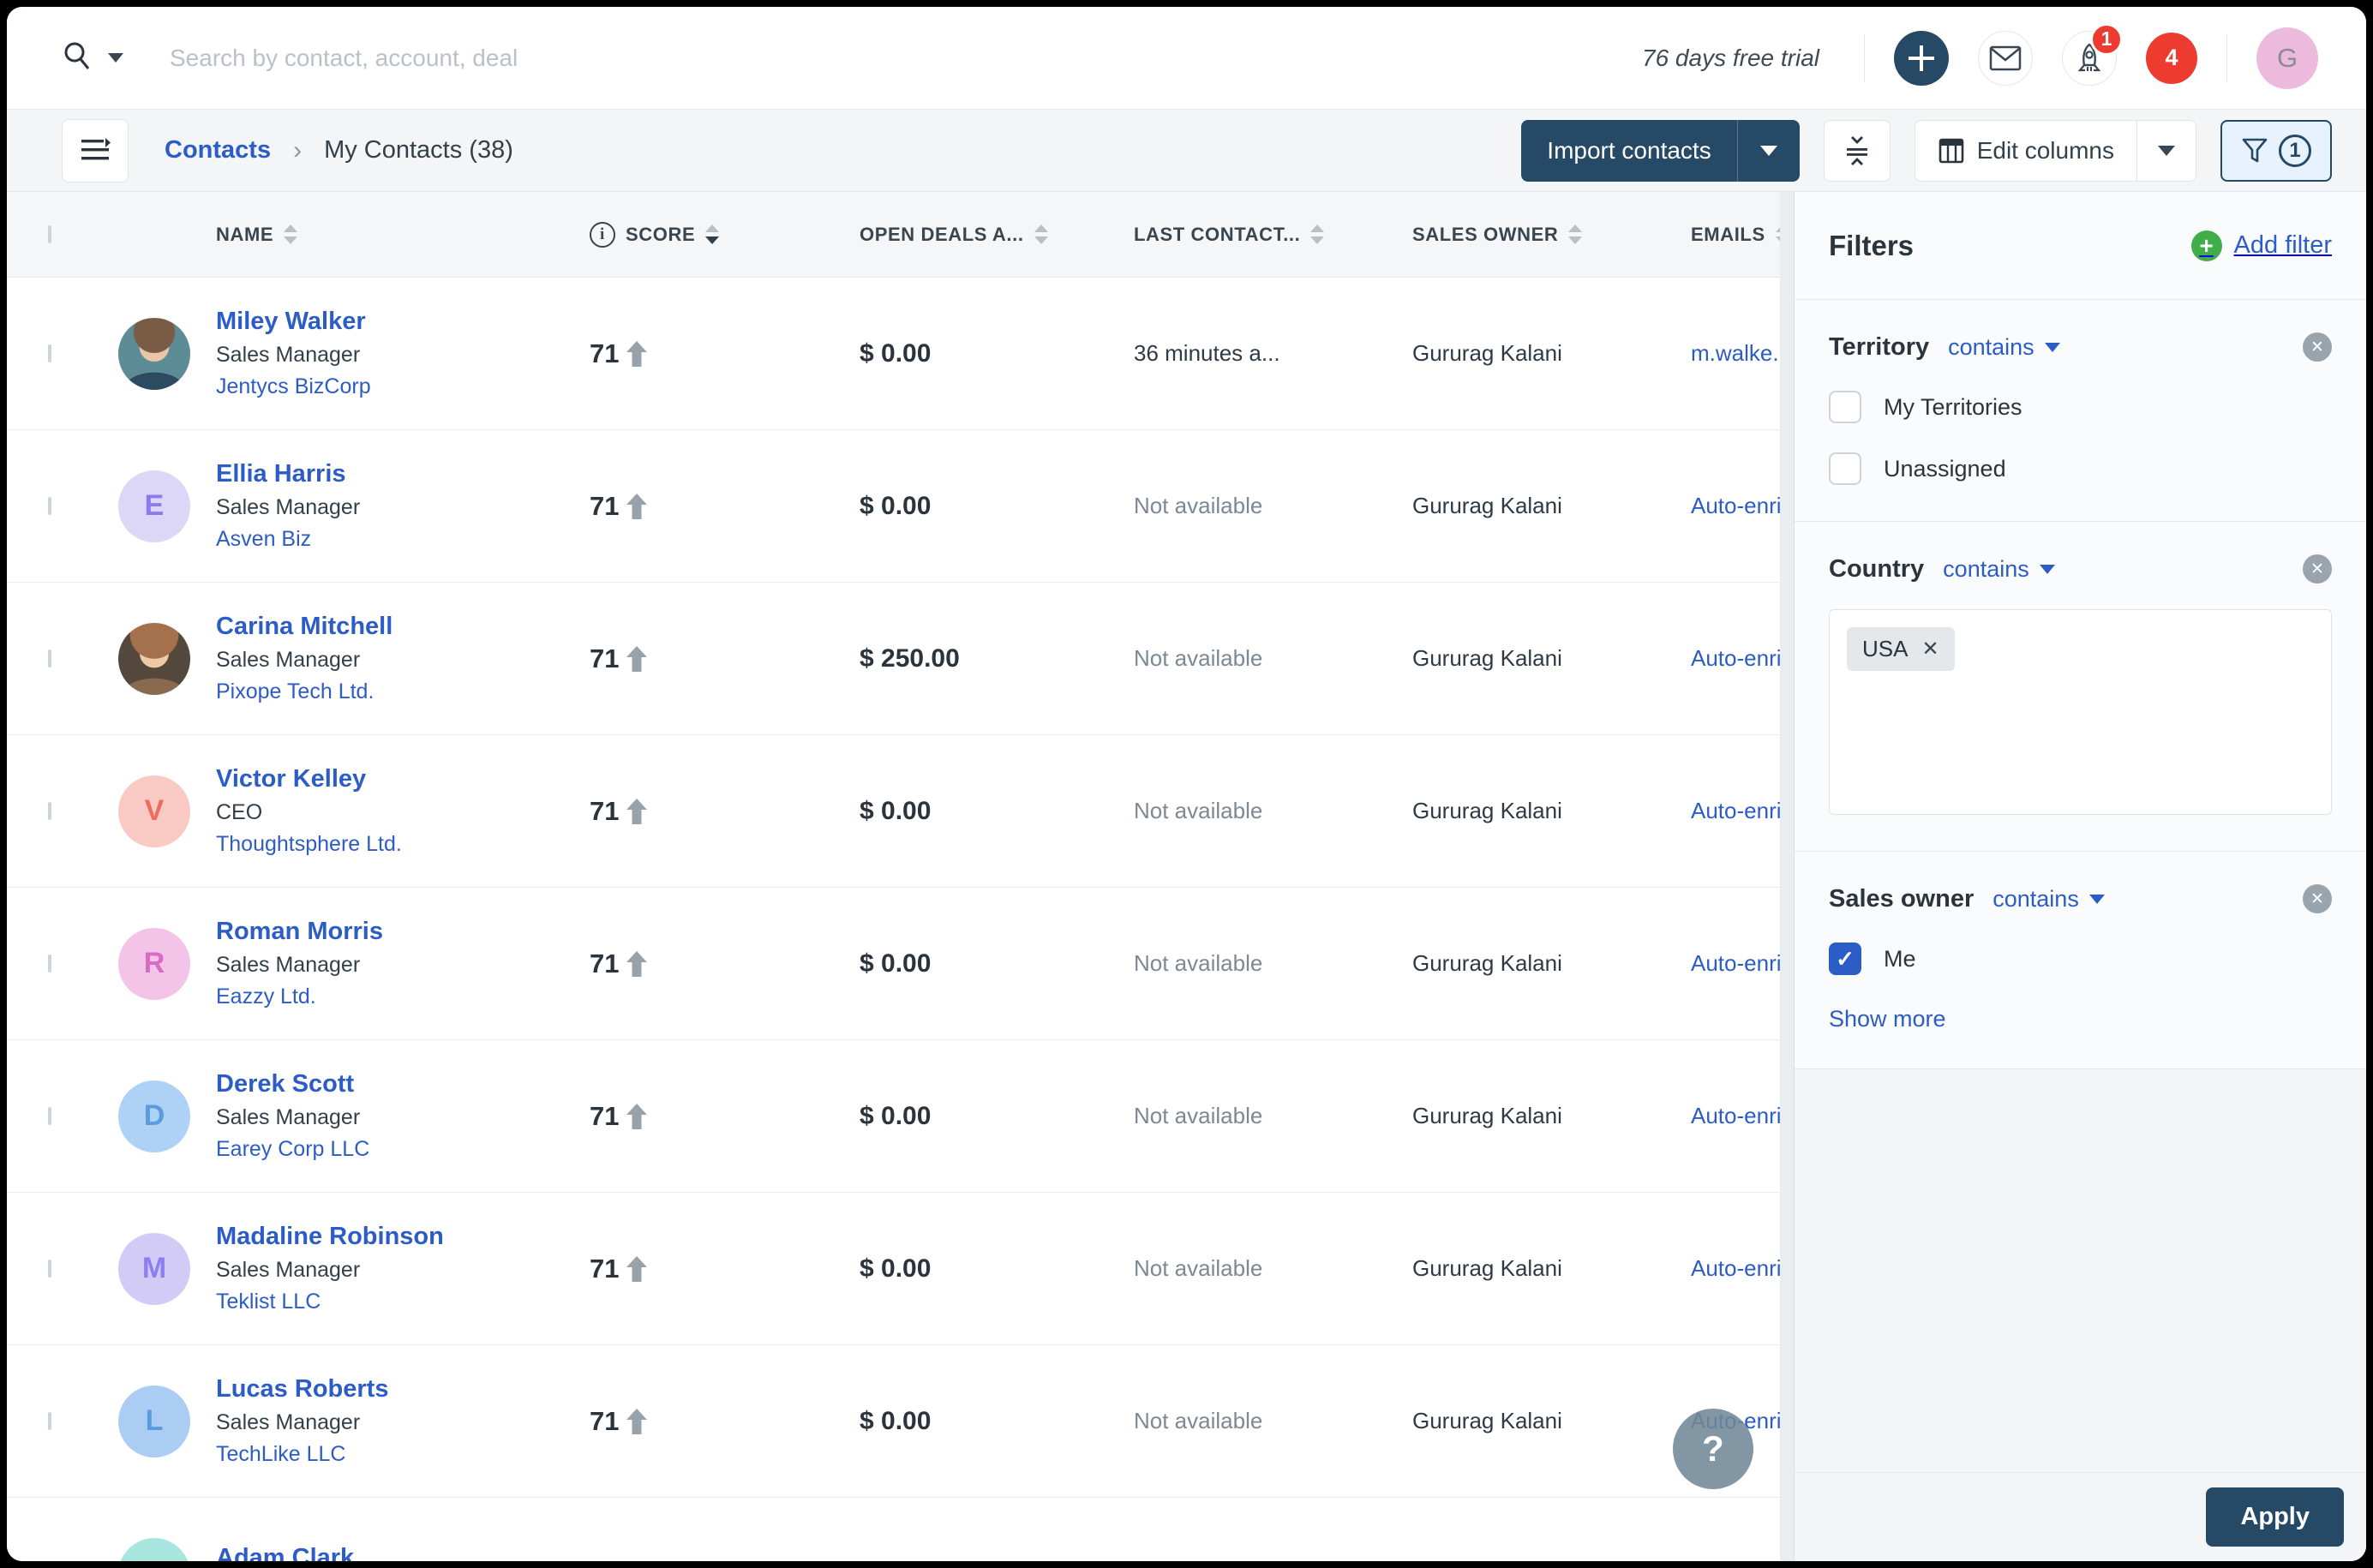 The height and width of the screenshot is (1568, 2373). Describe the element at coordinates (302, 1389) in the screenshot. I see `contact-name-link: Lucas Roberts` at that location.